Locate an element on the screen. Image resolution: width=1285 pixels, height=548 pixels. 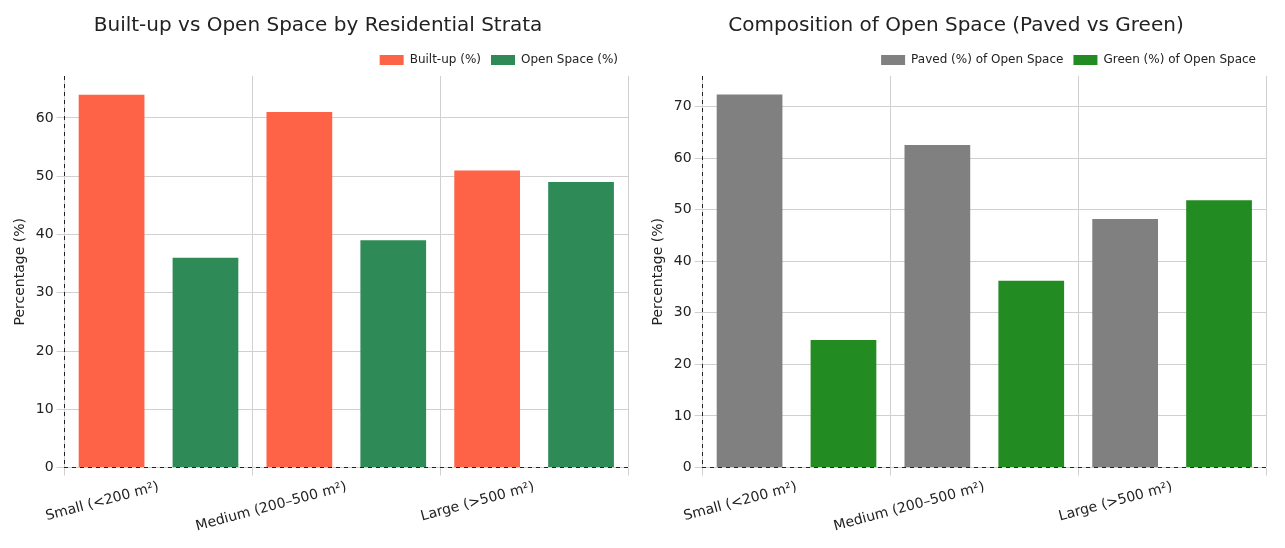
legend-label: Open Space (%) is located at coordinates (569, 59).